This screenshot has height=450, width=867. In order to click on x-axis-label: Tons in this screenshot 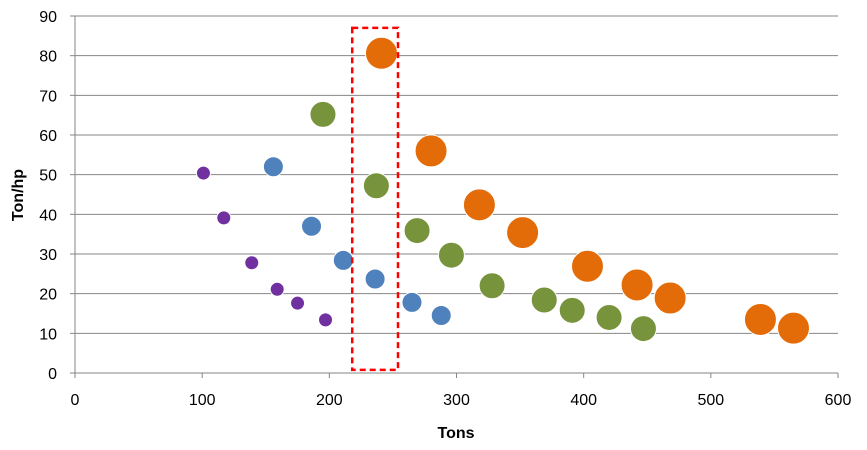, I will do `click(455, 433)`.